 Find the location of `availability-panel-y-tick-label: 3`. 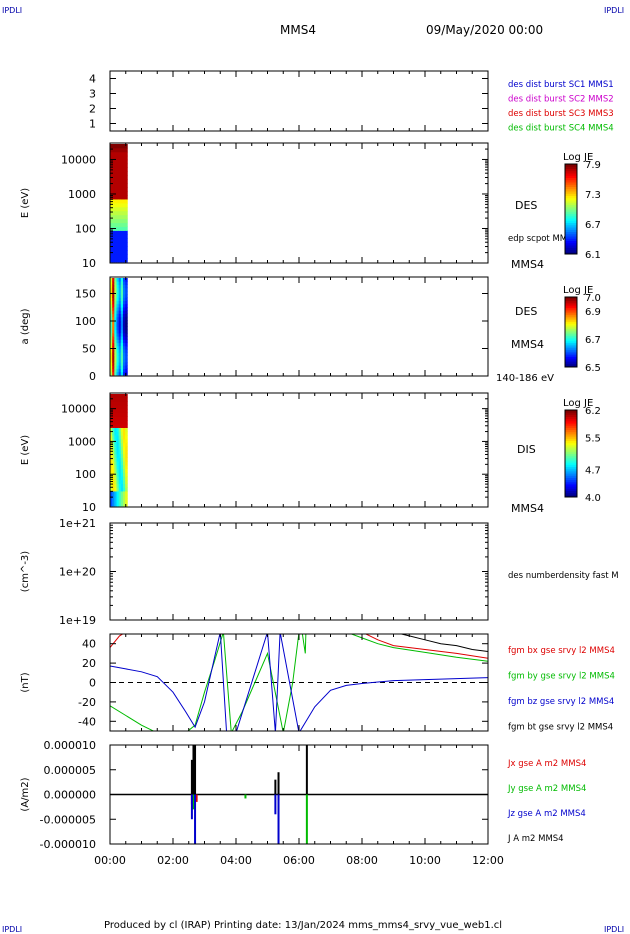

availability-panel-y-tick-label: 3 is located at coordinates (92, 94).